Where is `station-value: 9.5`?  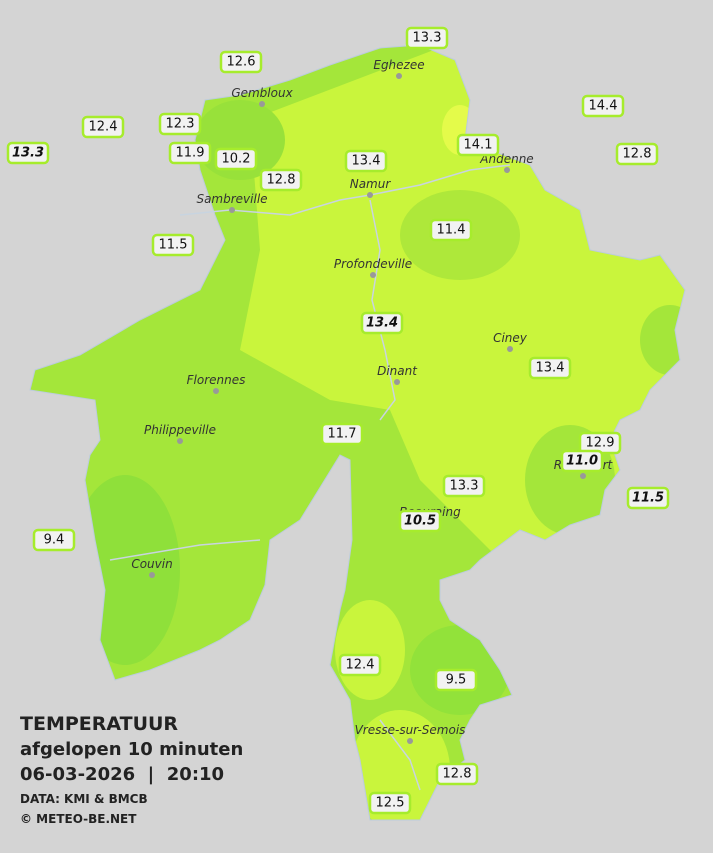 station-value: 9.5 is located at coordinates (456, 680).